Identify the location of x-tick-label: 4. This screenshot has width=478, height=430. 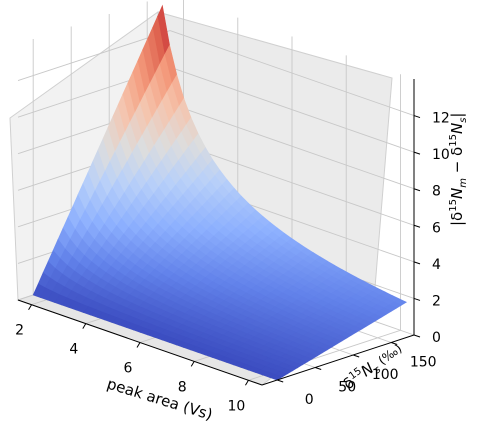
(73, 350).